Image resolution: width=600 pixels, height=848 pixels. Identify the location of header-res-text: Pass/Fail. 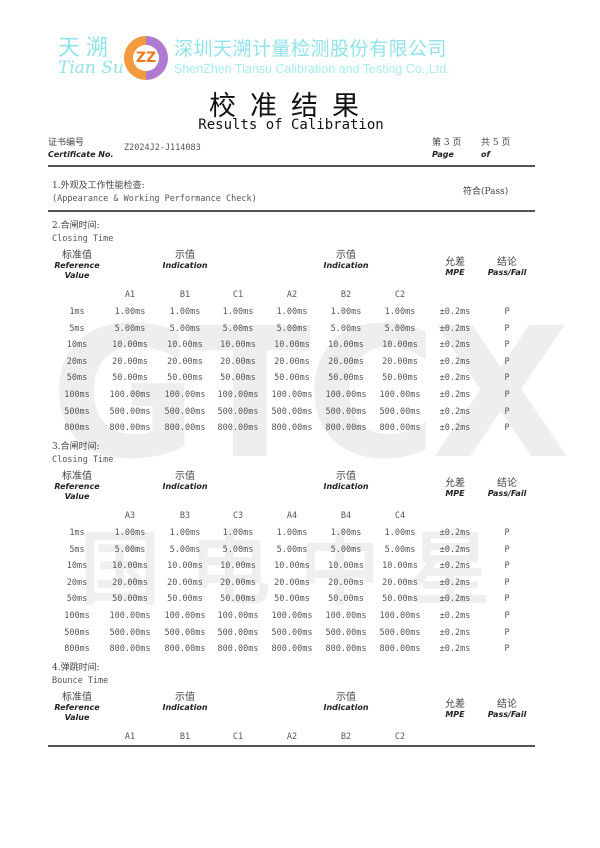
(507, 714).